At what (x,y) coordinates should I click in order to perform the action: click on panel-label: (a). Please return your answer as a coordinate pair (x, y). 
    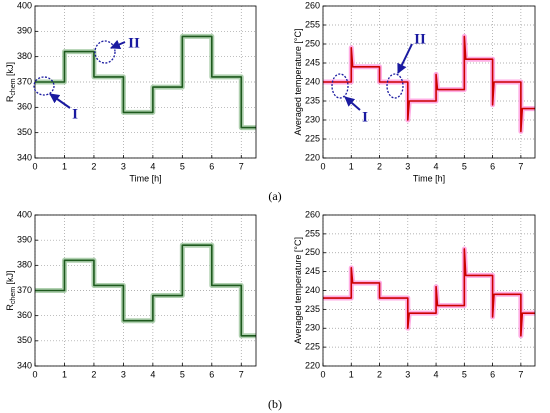
    Looking at the image, I should click on (274, 196).